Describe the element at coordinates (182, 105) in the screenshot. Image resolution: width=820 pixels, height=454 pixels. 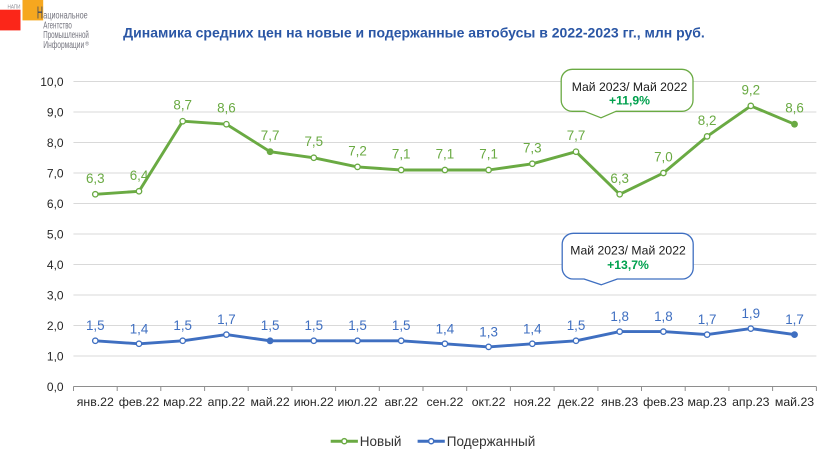
I see `svg-text: 8,7` at that location.